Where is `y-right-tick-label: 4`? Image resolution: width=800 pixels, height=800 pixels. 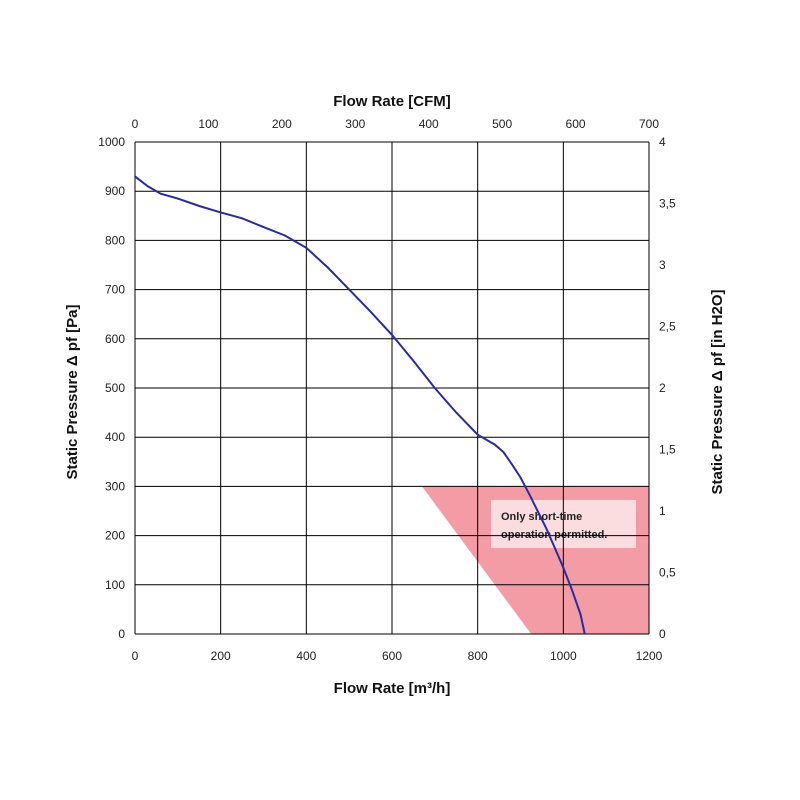
y-right-tick-label: 4 is located at coordinates (662, 142).